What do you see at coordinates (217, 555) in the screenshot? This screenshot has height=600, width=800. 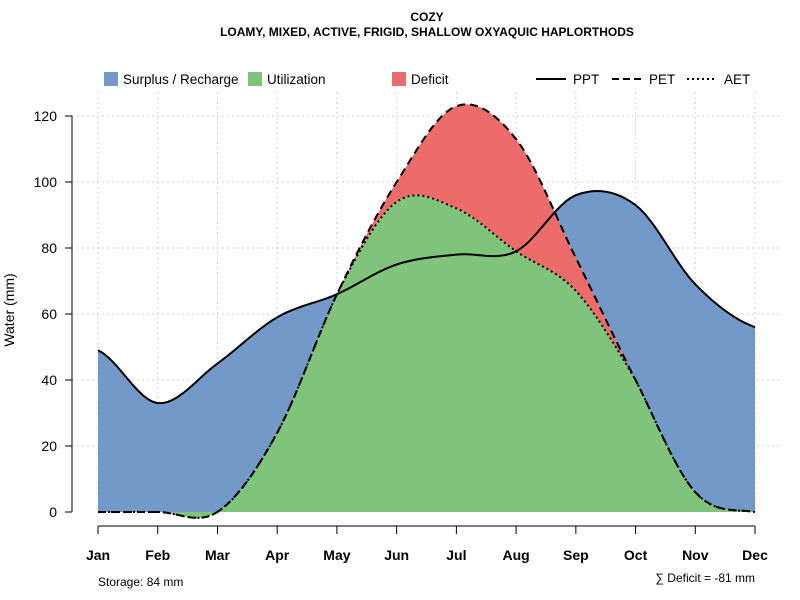 I see `x-tick-label: Mar` at bounding box center [217, 555].